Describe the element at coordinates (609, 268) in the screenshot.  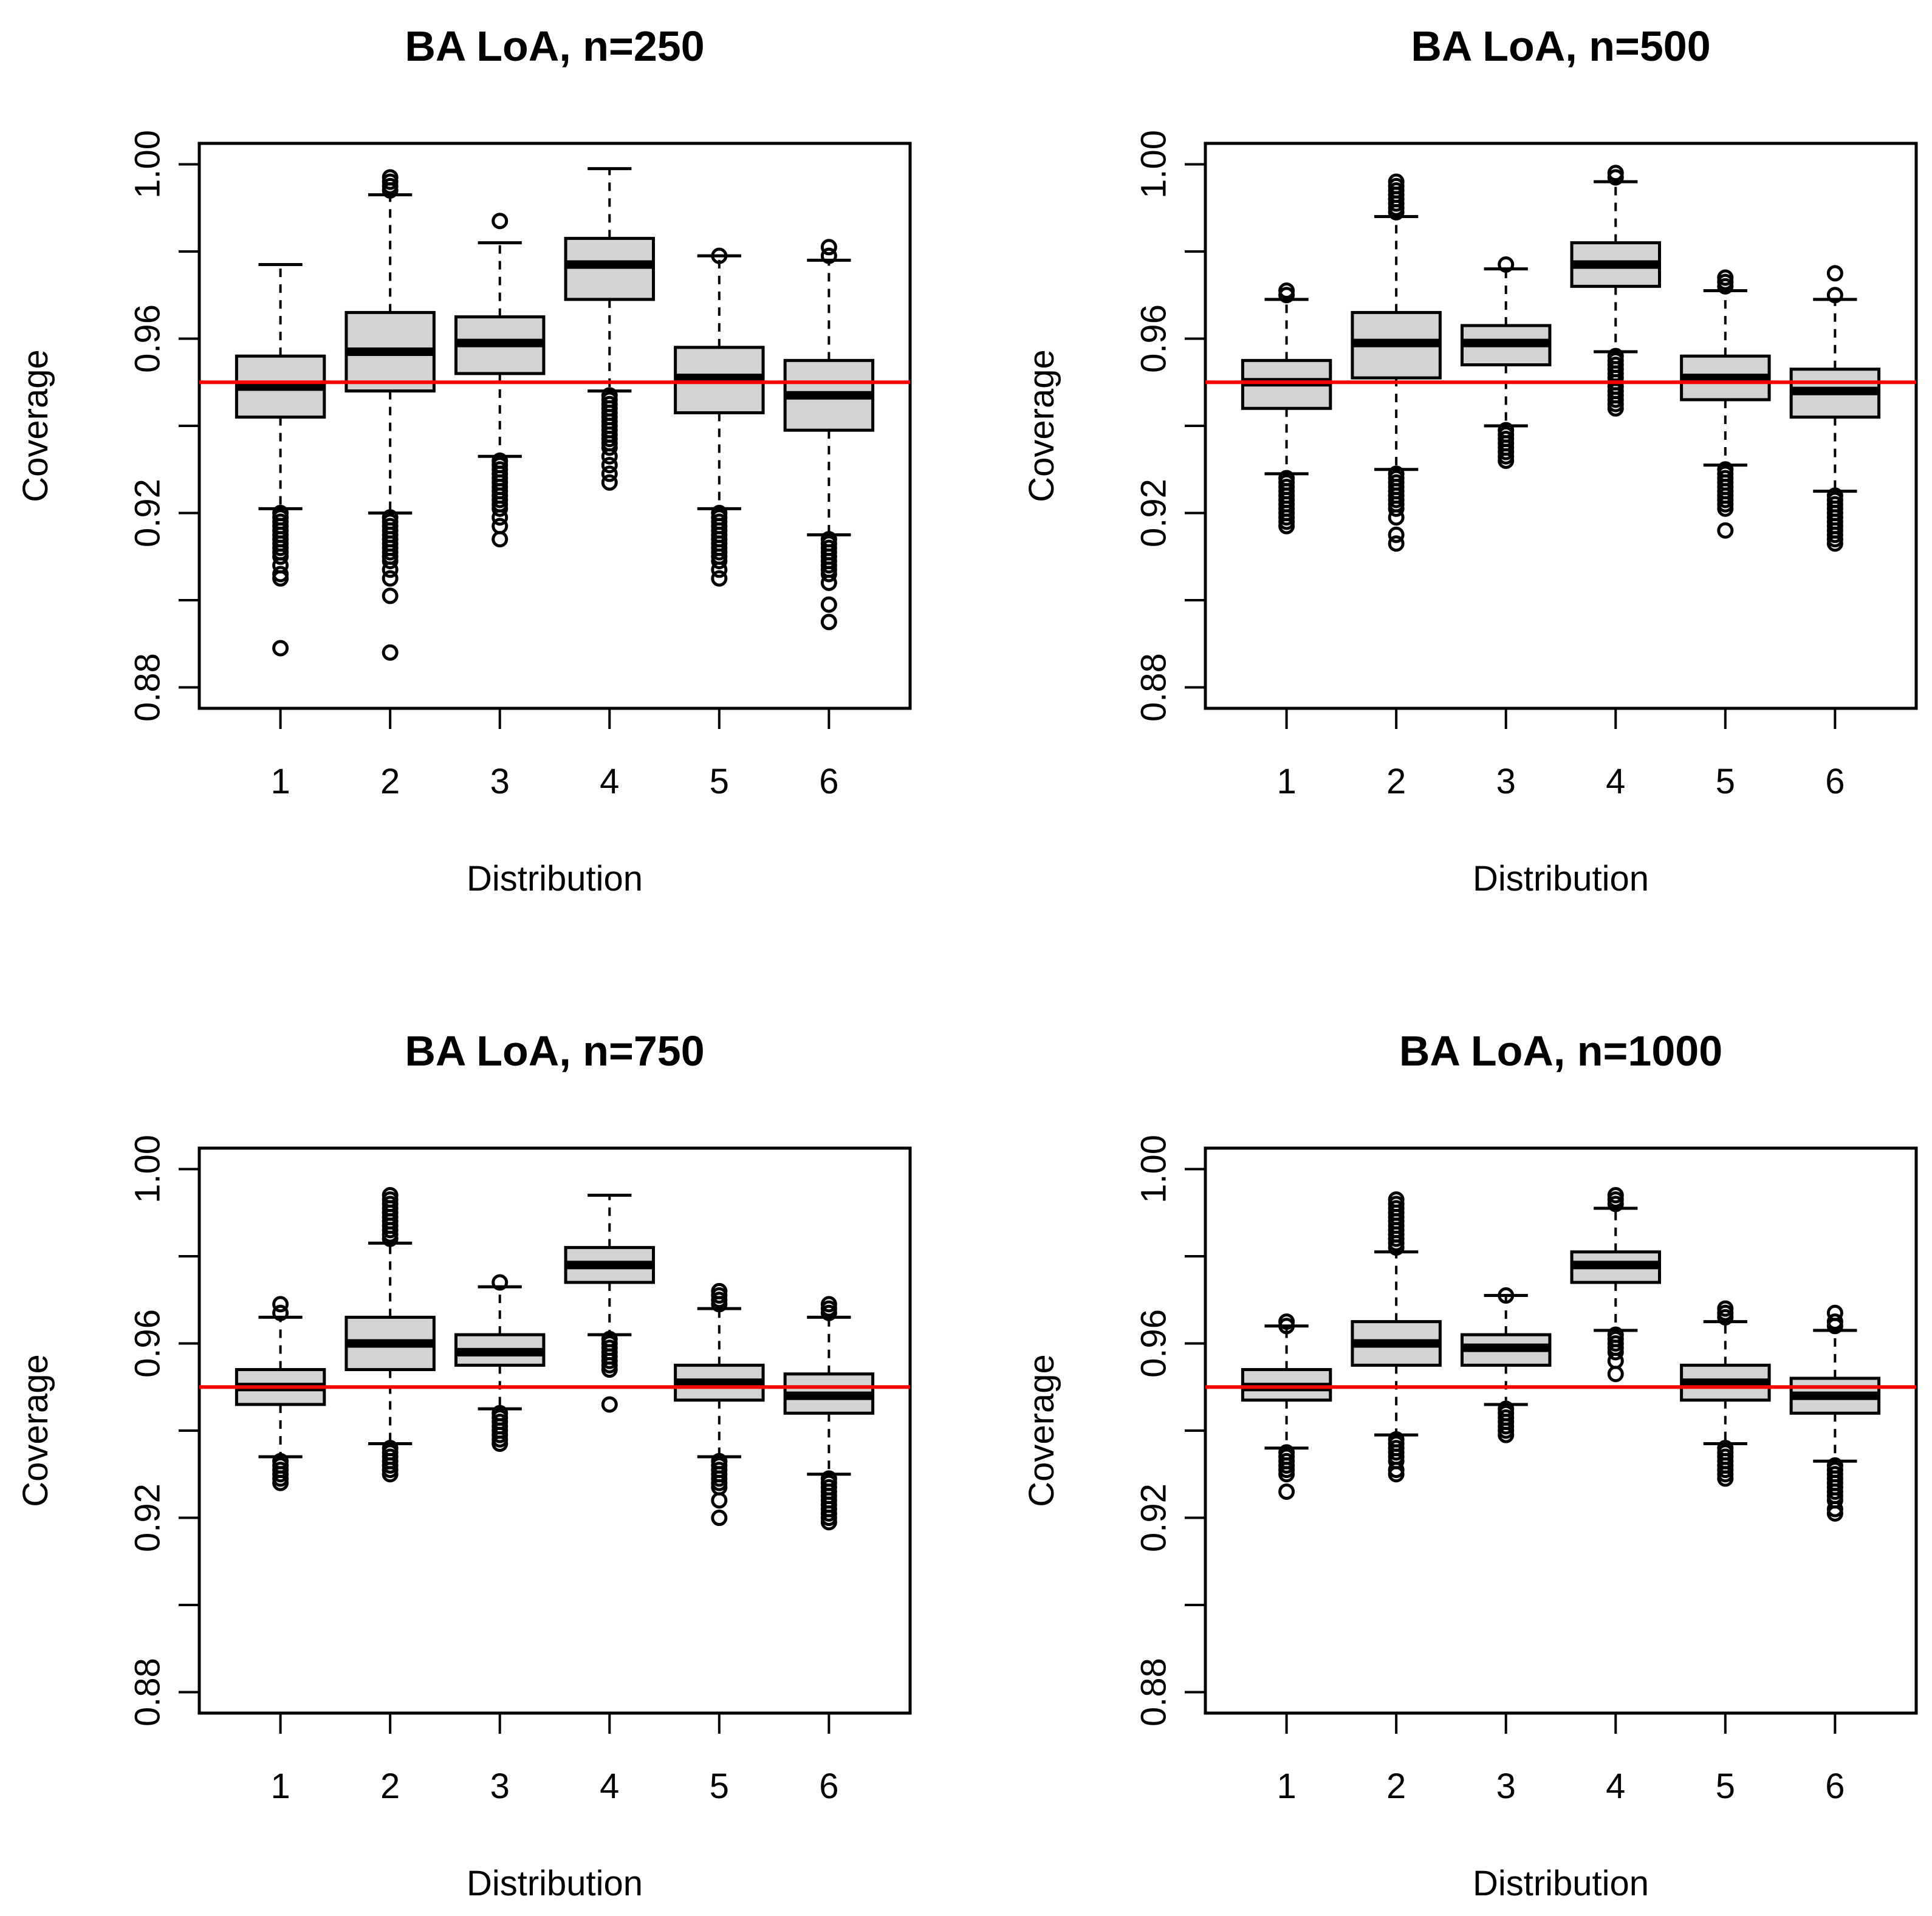
I see `box-iqr` at that location.